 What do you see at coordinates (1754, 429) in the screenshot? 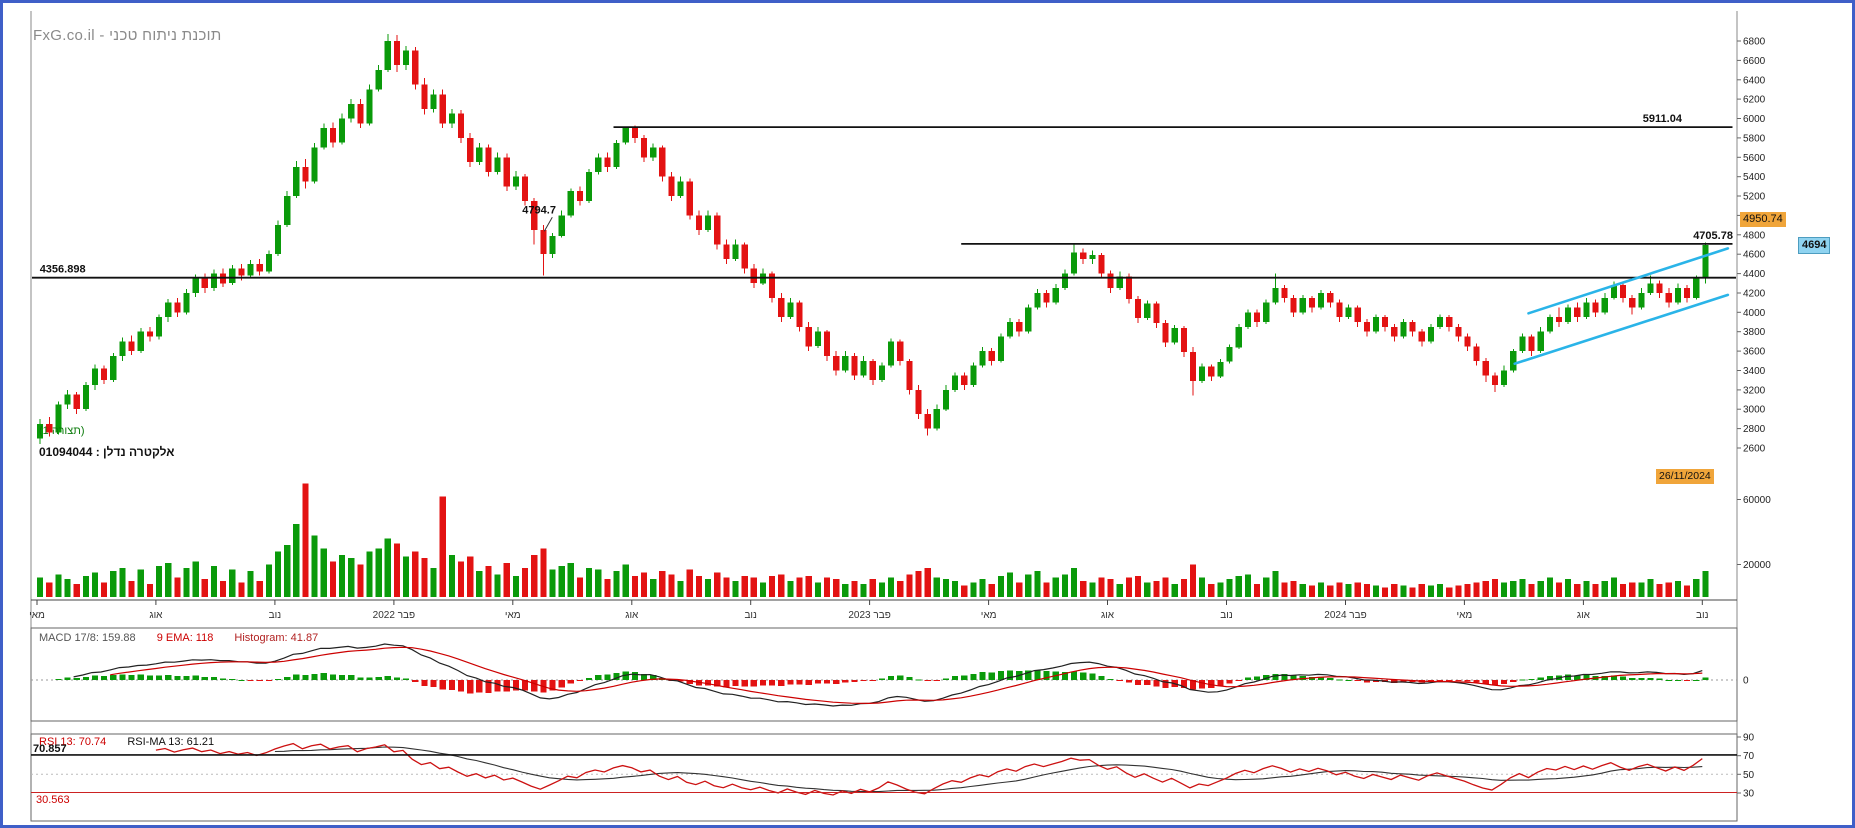
I see `svg-text: 2800` at bounding box center [1754, 429].